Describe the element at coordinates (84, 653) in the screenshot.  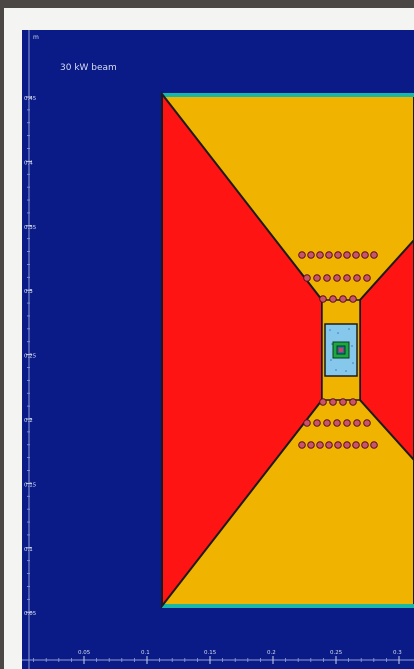
I see `x-tick-label: 0.05` at that location.